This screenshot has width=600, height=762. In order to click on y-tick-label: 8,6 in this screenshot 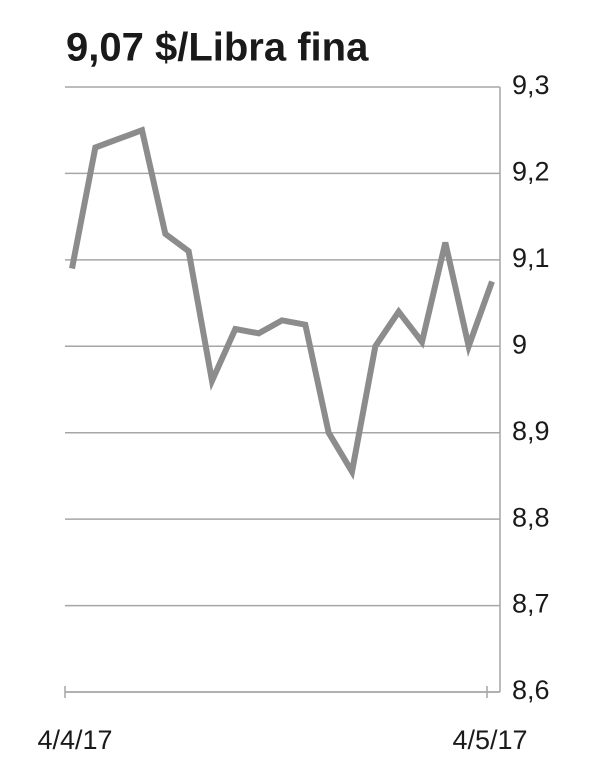, I will do `click(531, 690)`.